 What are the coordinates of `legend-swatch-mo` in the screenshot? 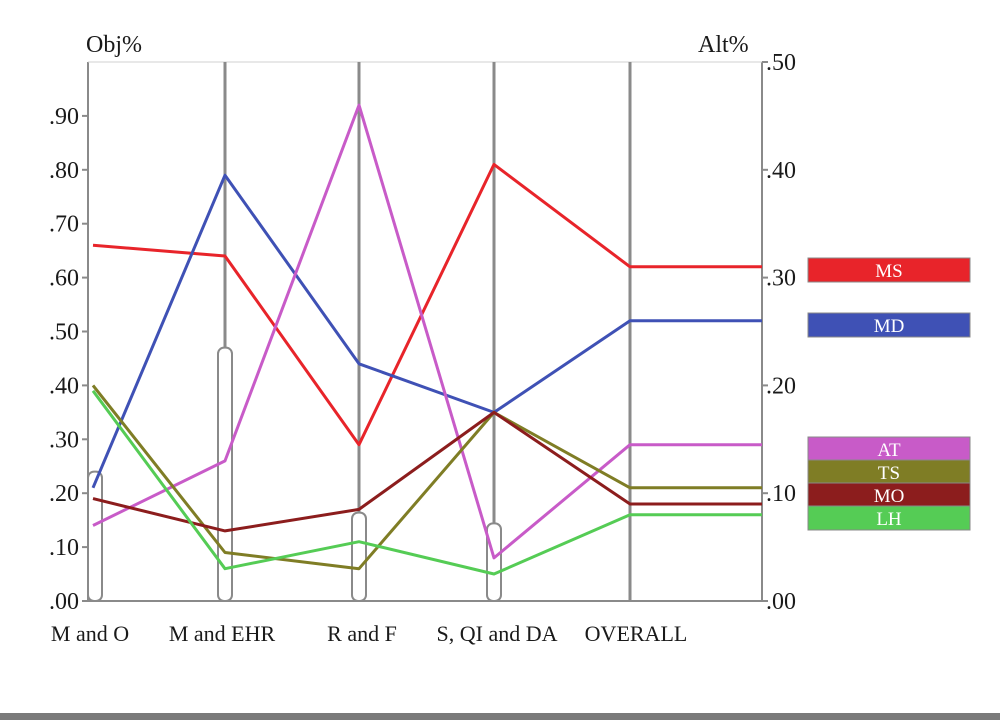 It's located at (889, 495).